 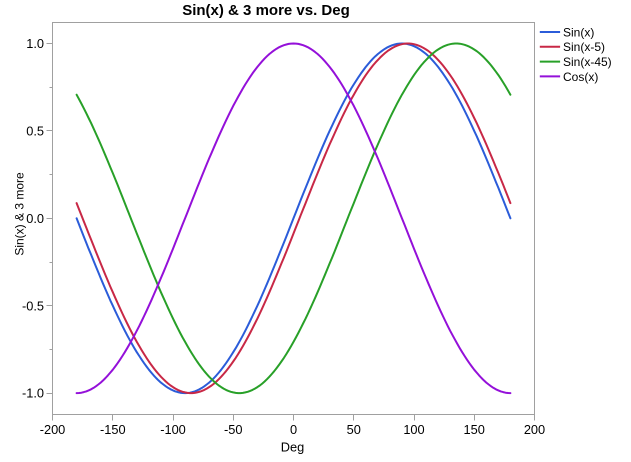 What do you see at coordinates (33, 393) in the screenshot?
I see `svg-text: -1.0` at bounding box center [33, 393].